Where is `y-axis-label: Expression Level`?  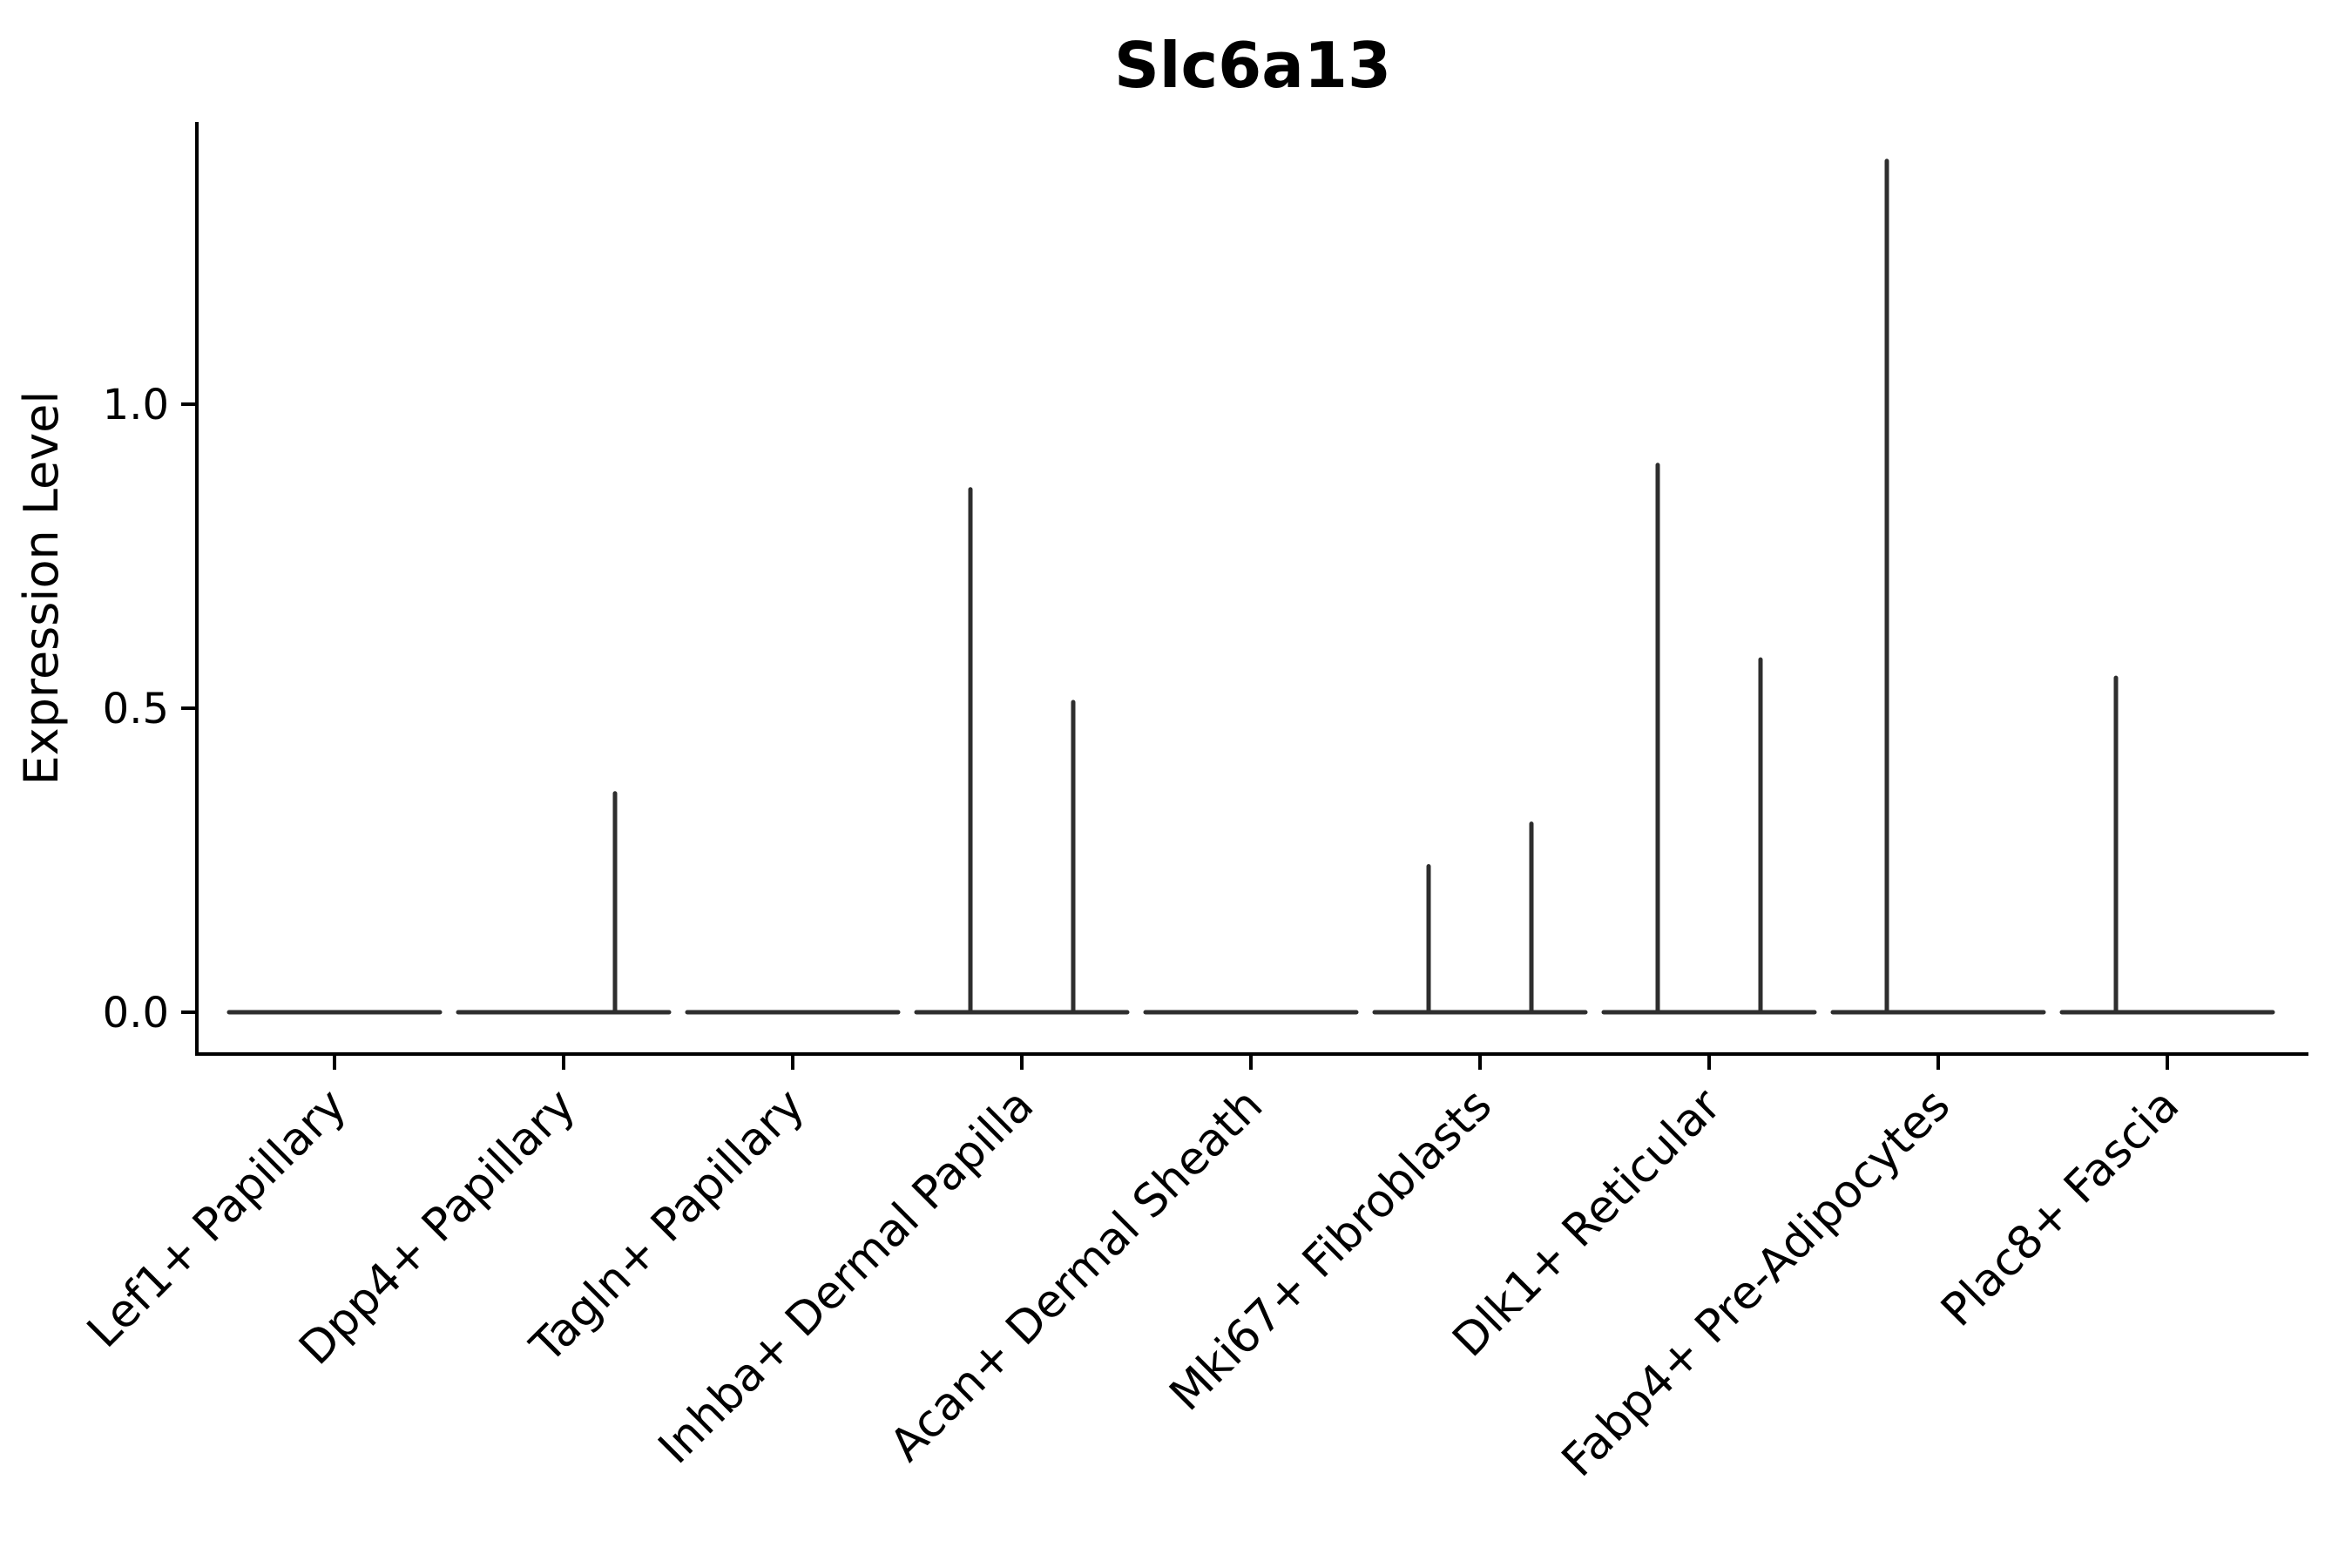 y-axis-label: Expression Level is located at coordinates (41, 588).